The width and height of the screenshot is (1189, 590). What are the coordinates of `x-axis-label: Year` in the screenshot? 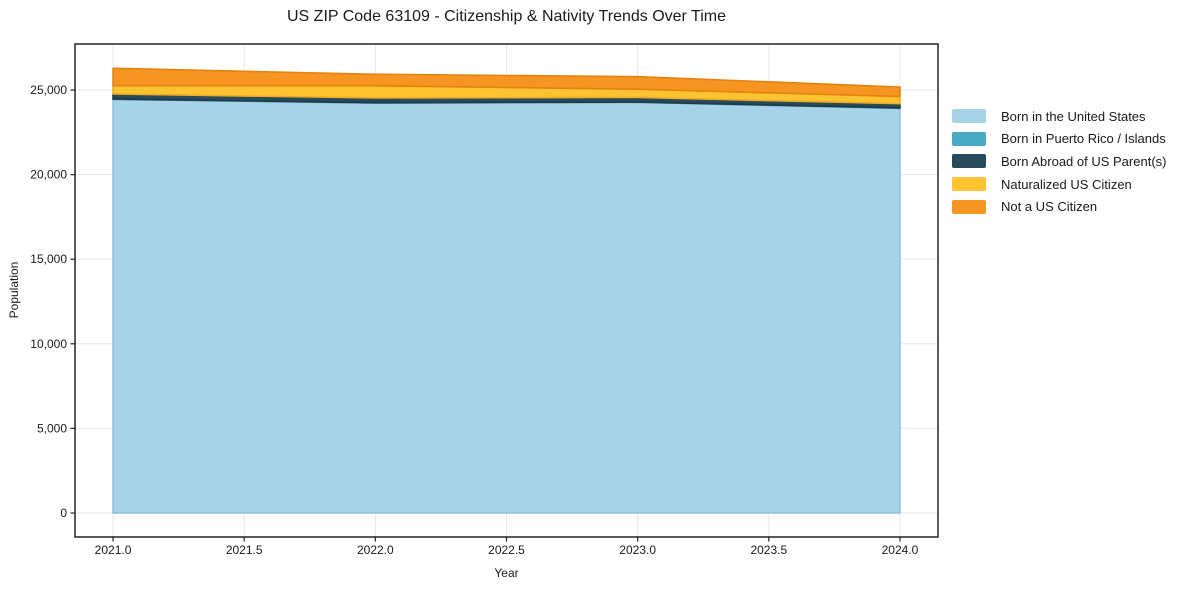 It's located at (506, 573).